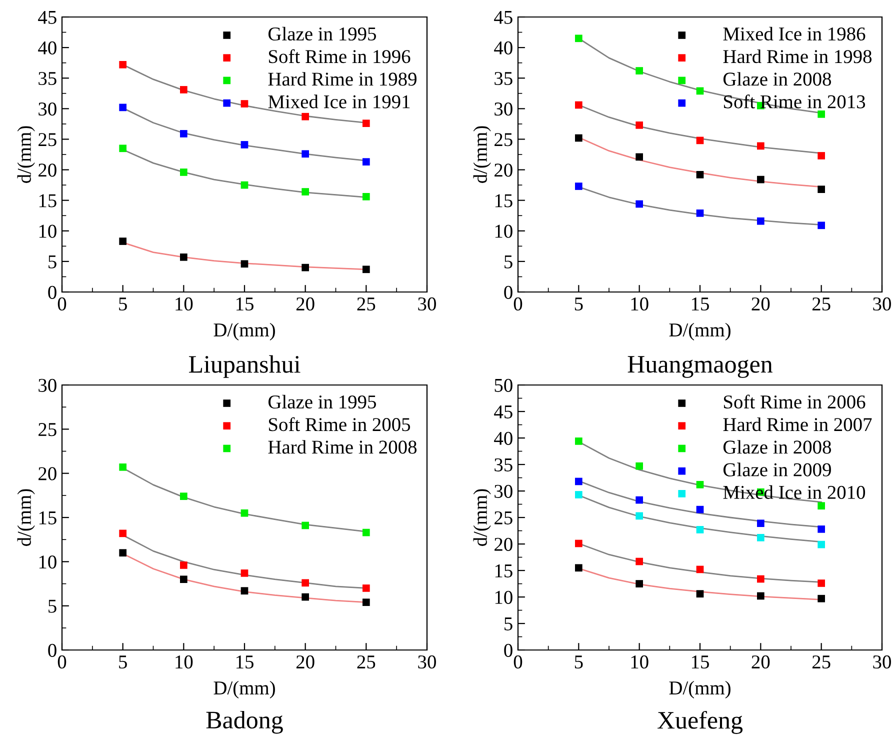 The image size is (893, 749). I want to click on legend-label: Glaze in 1995, so click(322, 33).